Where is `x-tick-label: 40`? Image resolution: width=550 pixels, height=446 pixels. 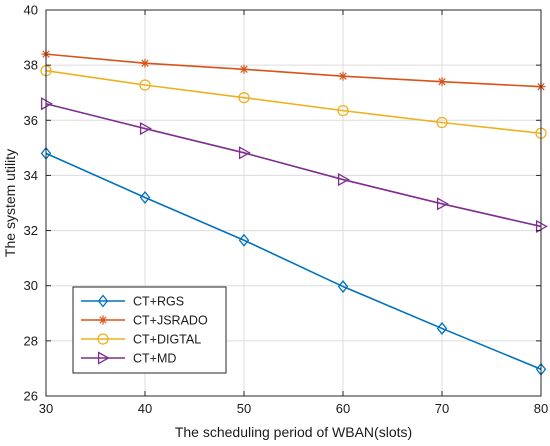 x-tick-label: 40 is located at coordinates (145, 408).